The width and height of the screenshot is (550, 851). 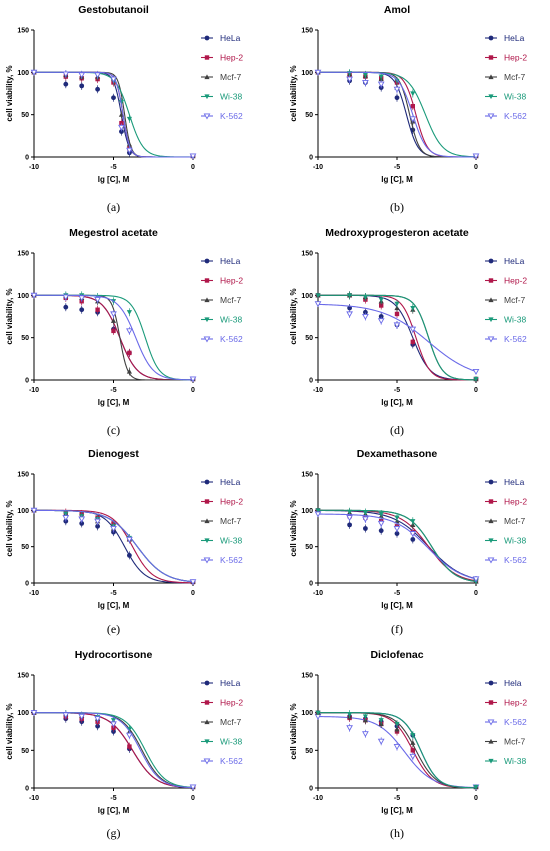 What do you see at coordinates (397, 629) in the screenshot?
I see `panel-caption: (f)` at bounding box center [397, 629].